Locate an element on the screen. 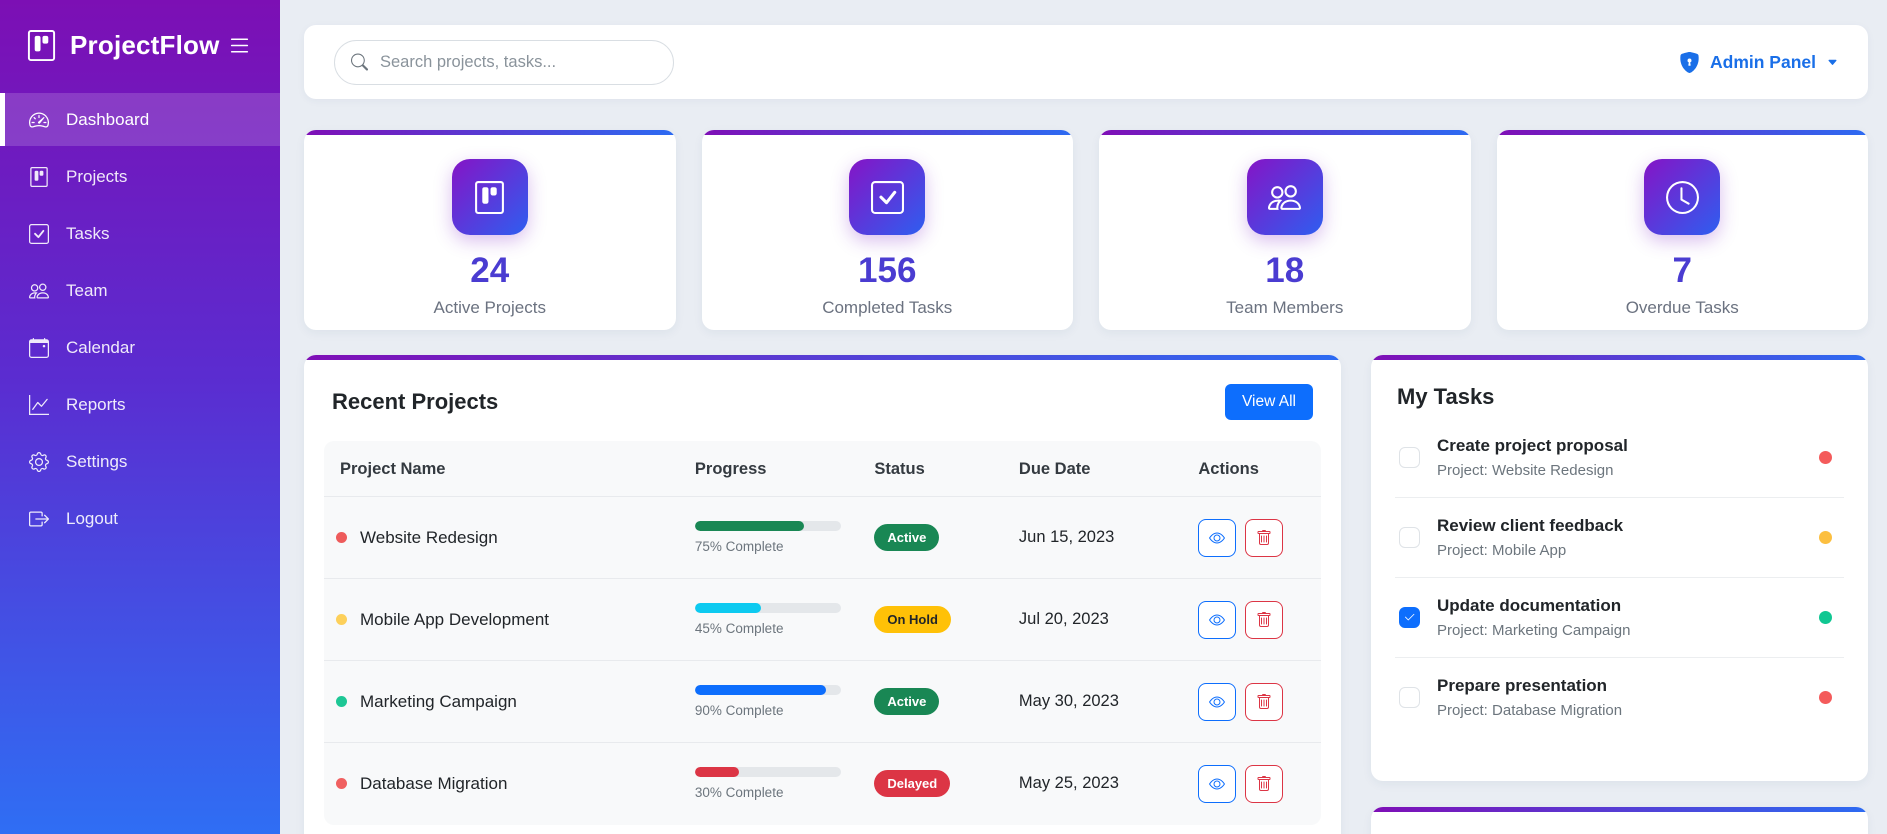 The image size is (1887, 834). stat-label: Completed Tasks is located at coordinates (887, 307).